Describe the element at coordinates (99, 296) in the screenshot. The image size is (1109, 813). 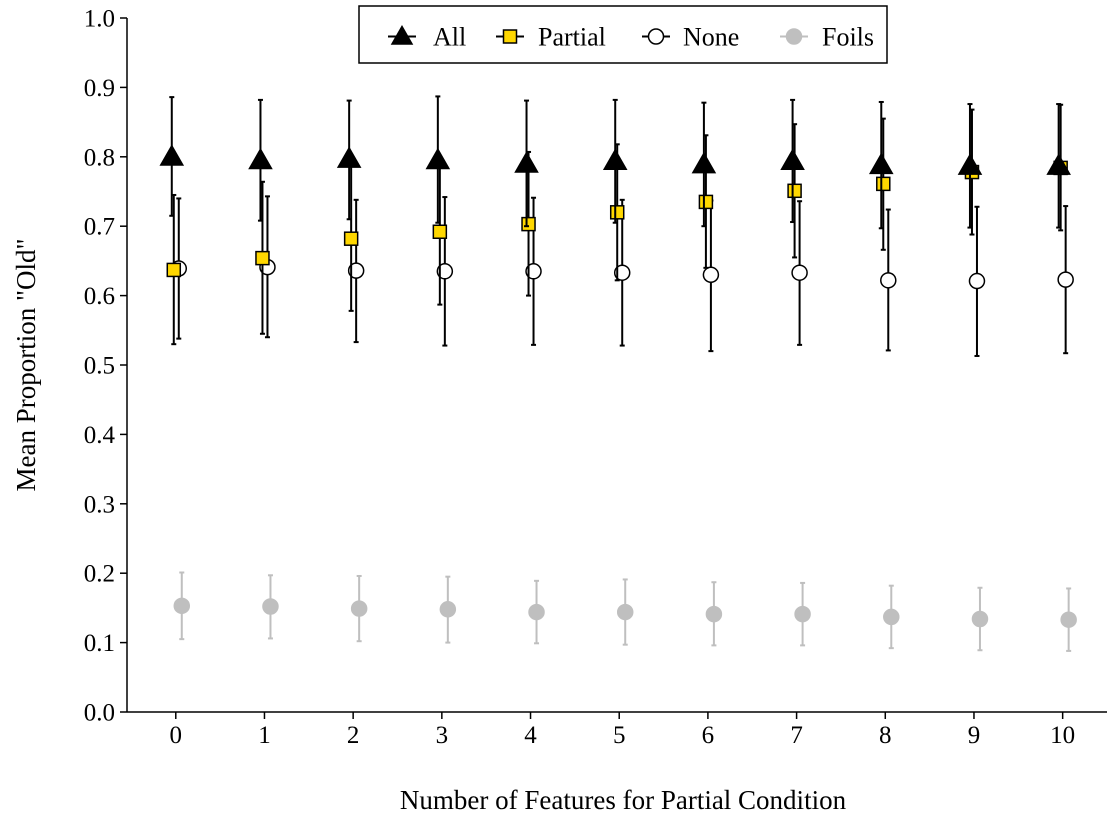
I see `y-tick-label: 0.6` at that location.